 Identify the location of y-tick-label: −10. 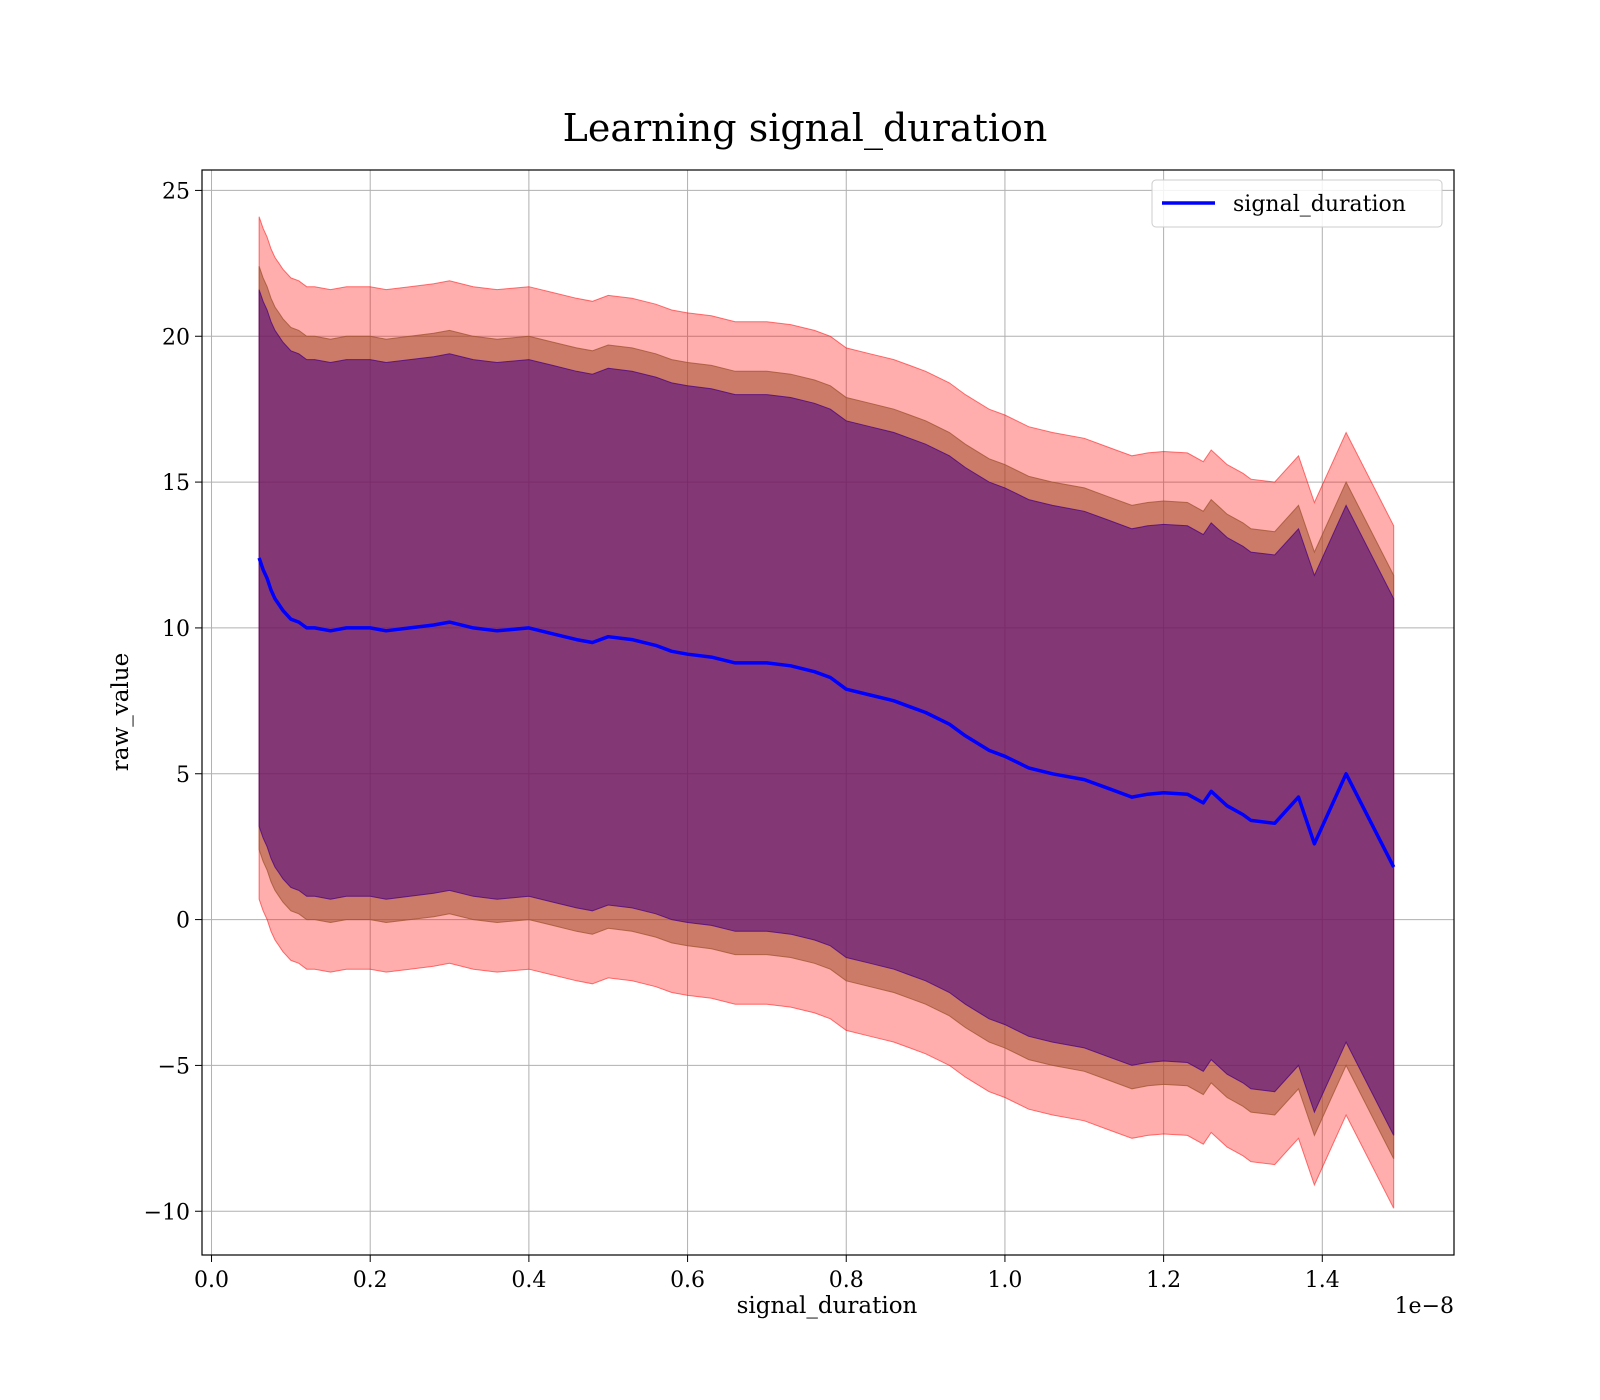
(167, 1212).